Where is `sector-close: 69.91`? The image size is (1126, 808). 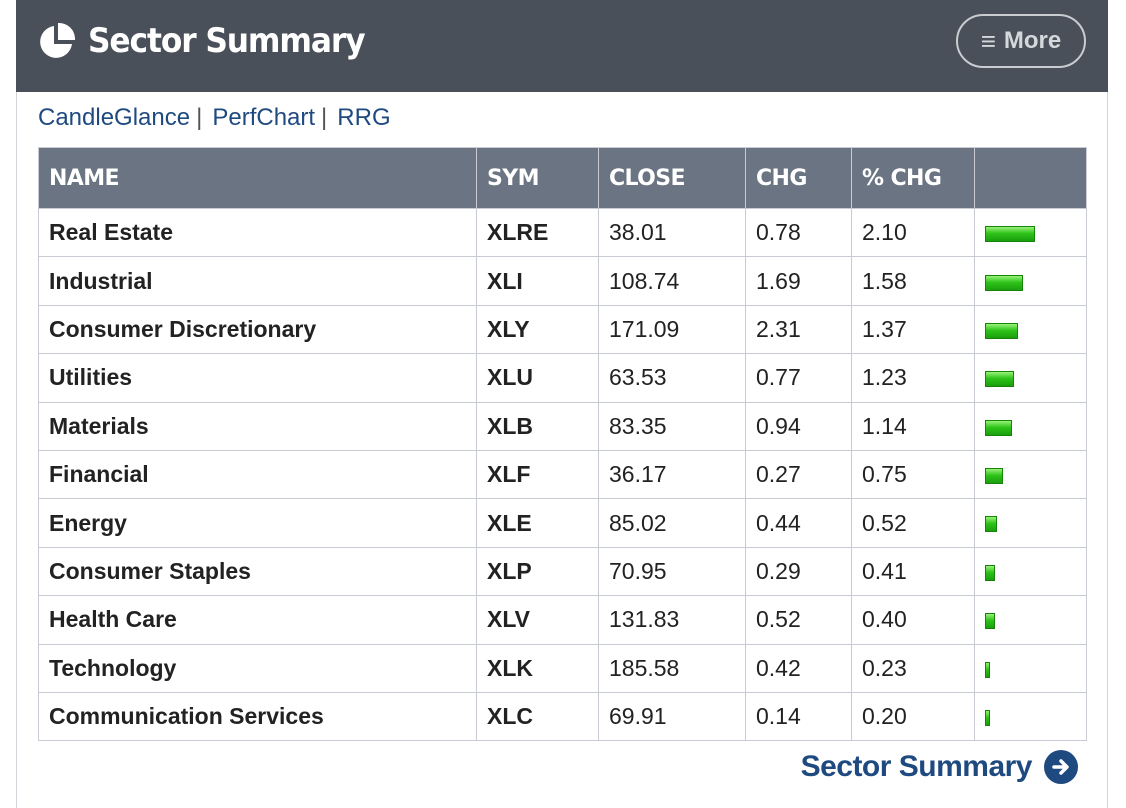
sector-close: 69.91 is located at coordinates (672, 716).